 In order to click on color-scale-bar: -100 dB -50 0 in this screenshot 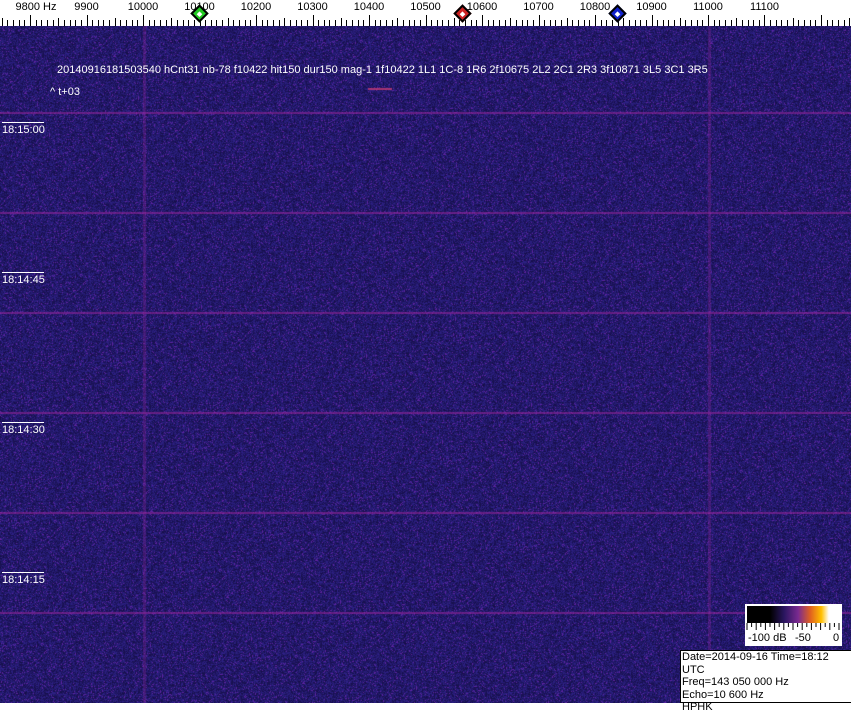, I will do `click(793, 625)`.